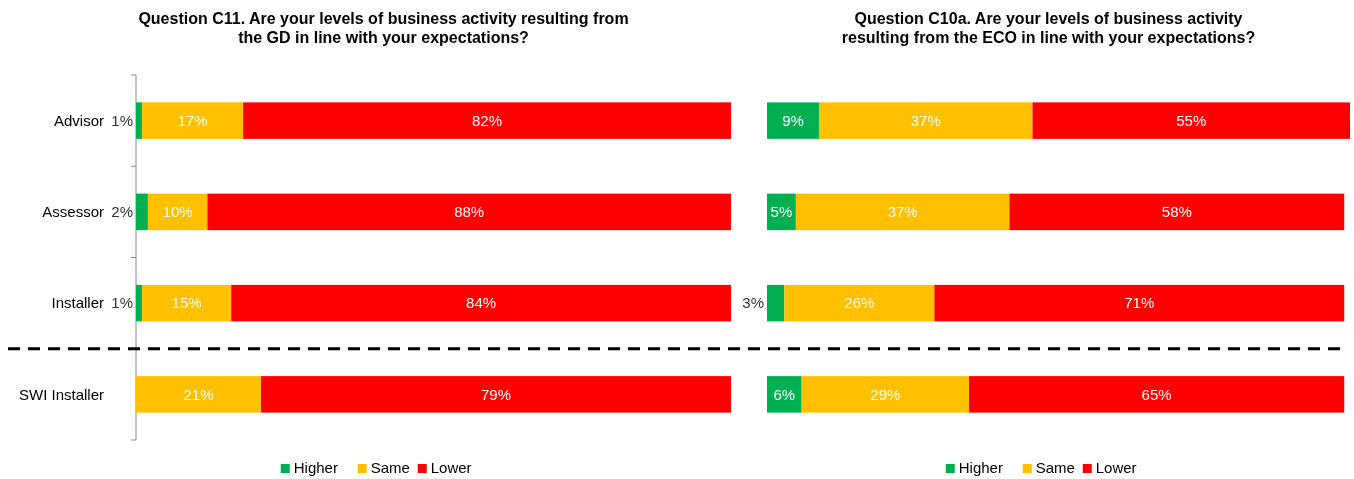  I want to click on data-label: 17%, so click(192, 120).